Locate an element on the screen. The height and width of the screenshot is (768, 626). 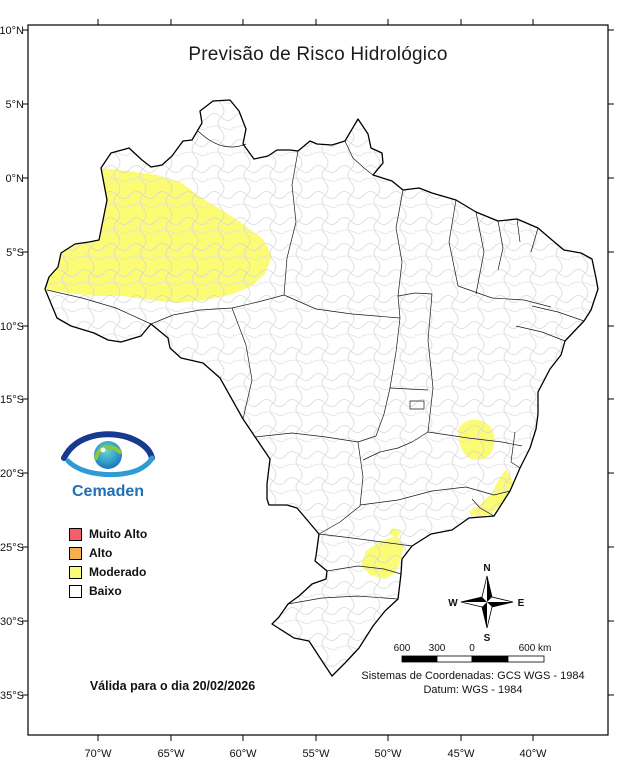
lon-axis-label: 70°W is located at coordinates (98, 754).